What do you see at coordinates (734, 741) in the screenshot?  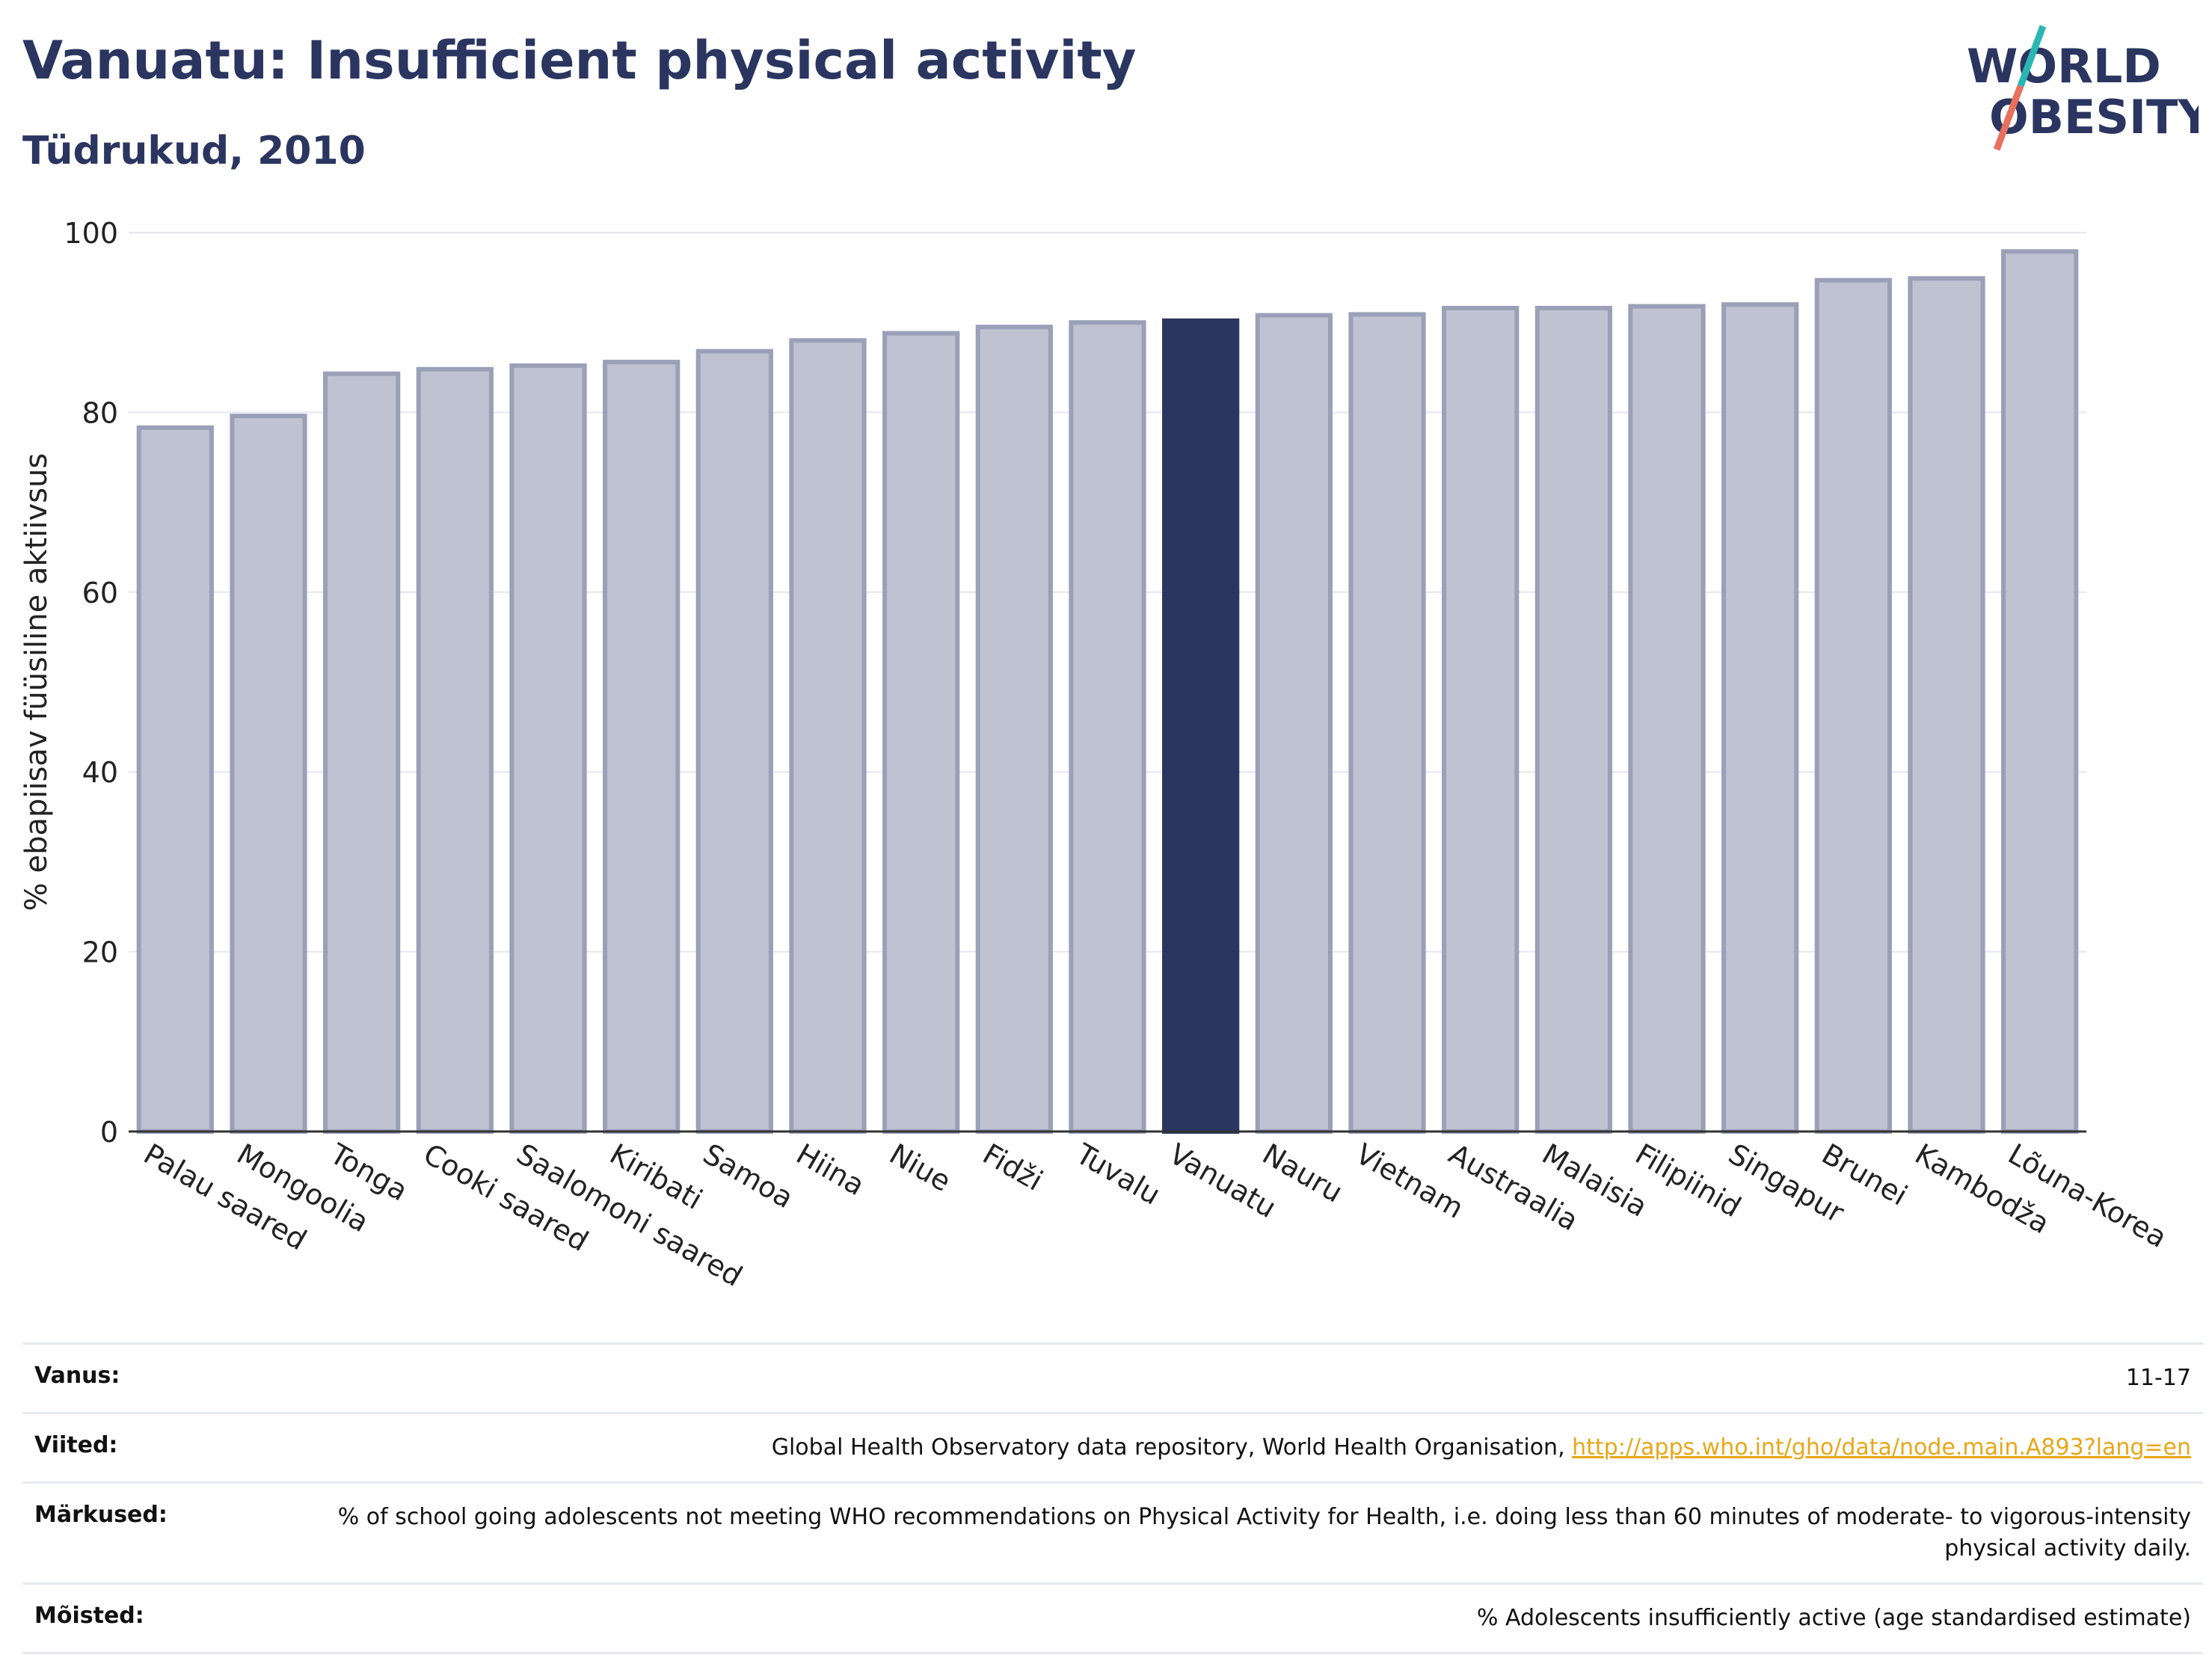 I see `bar-samoa` at bounding box center [734, 741].